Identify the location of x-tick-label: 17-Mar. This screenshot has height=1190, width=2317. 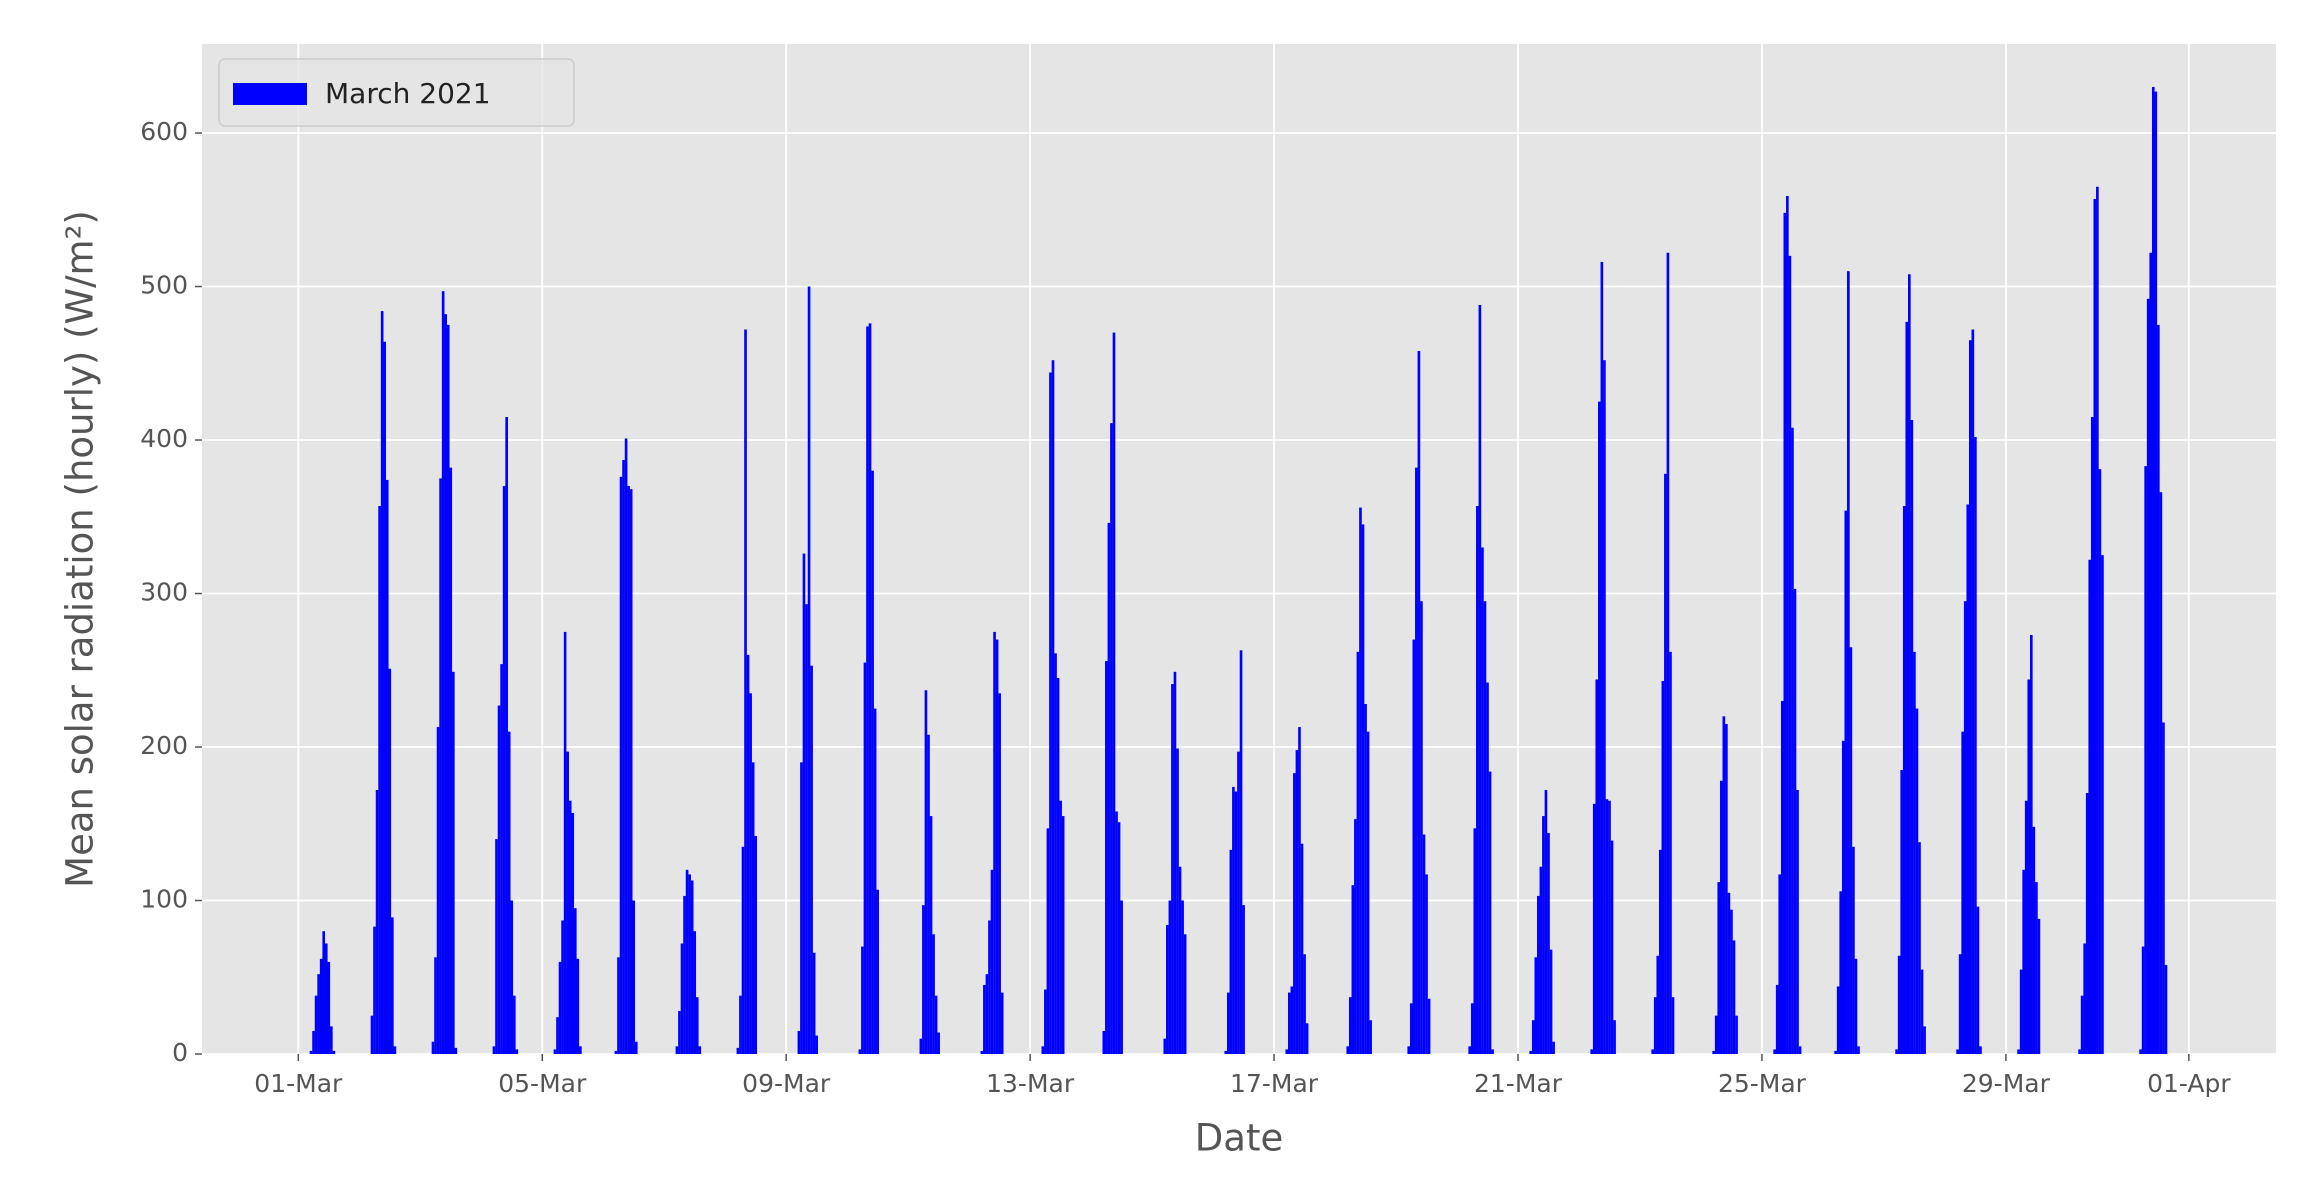
(1274, 1083).